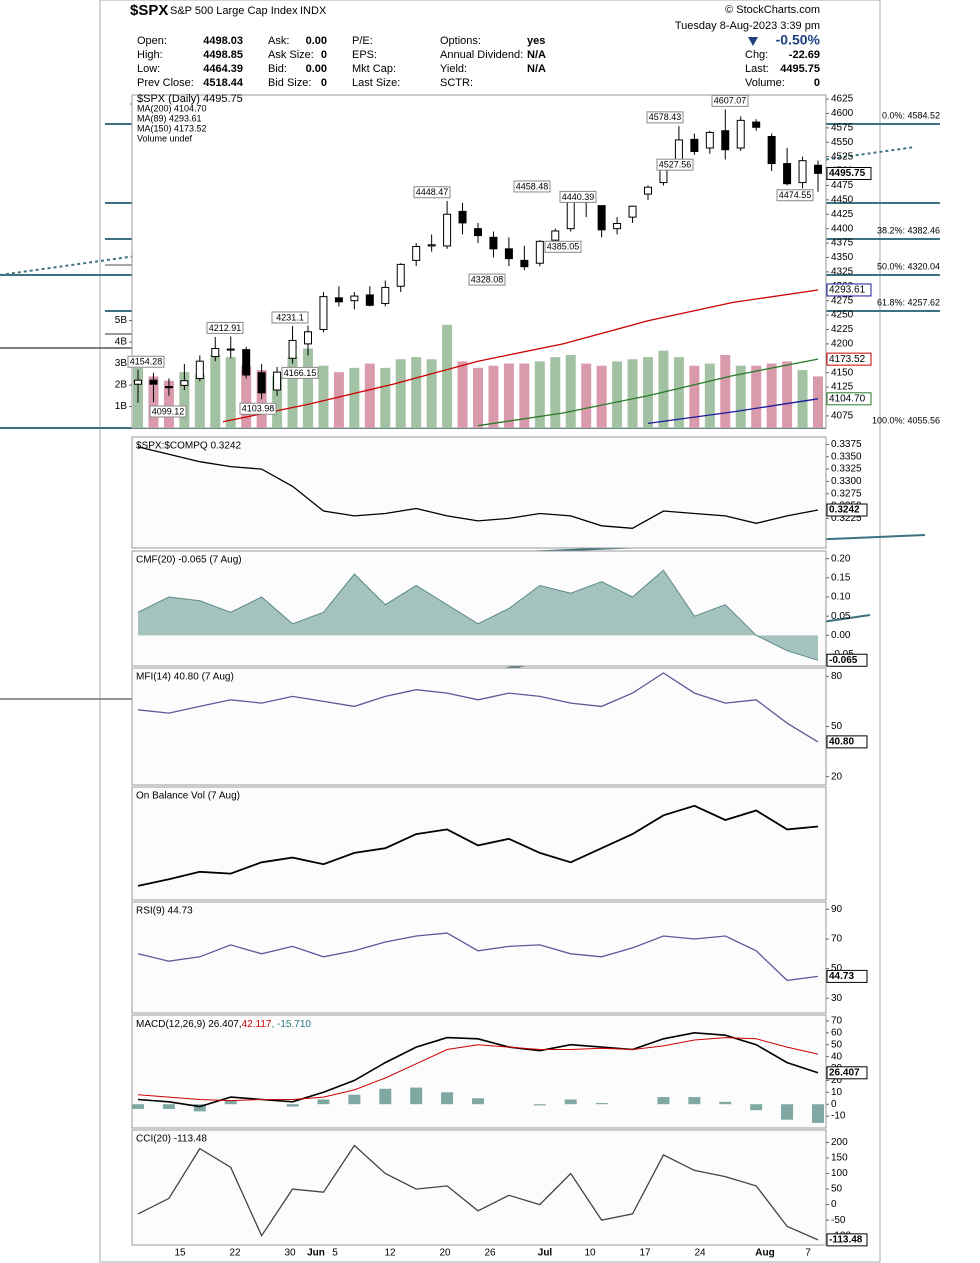 The image size is (980, 1263). Describe the element at coordinates (842, 199) in the screenshot. I see `y-tick-label: 4450` at that location.